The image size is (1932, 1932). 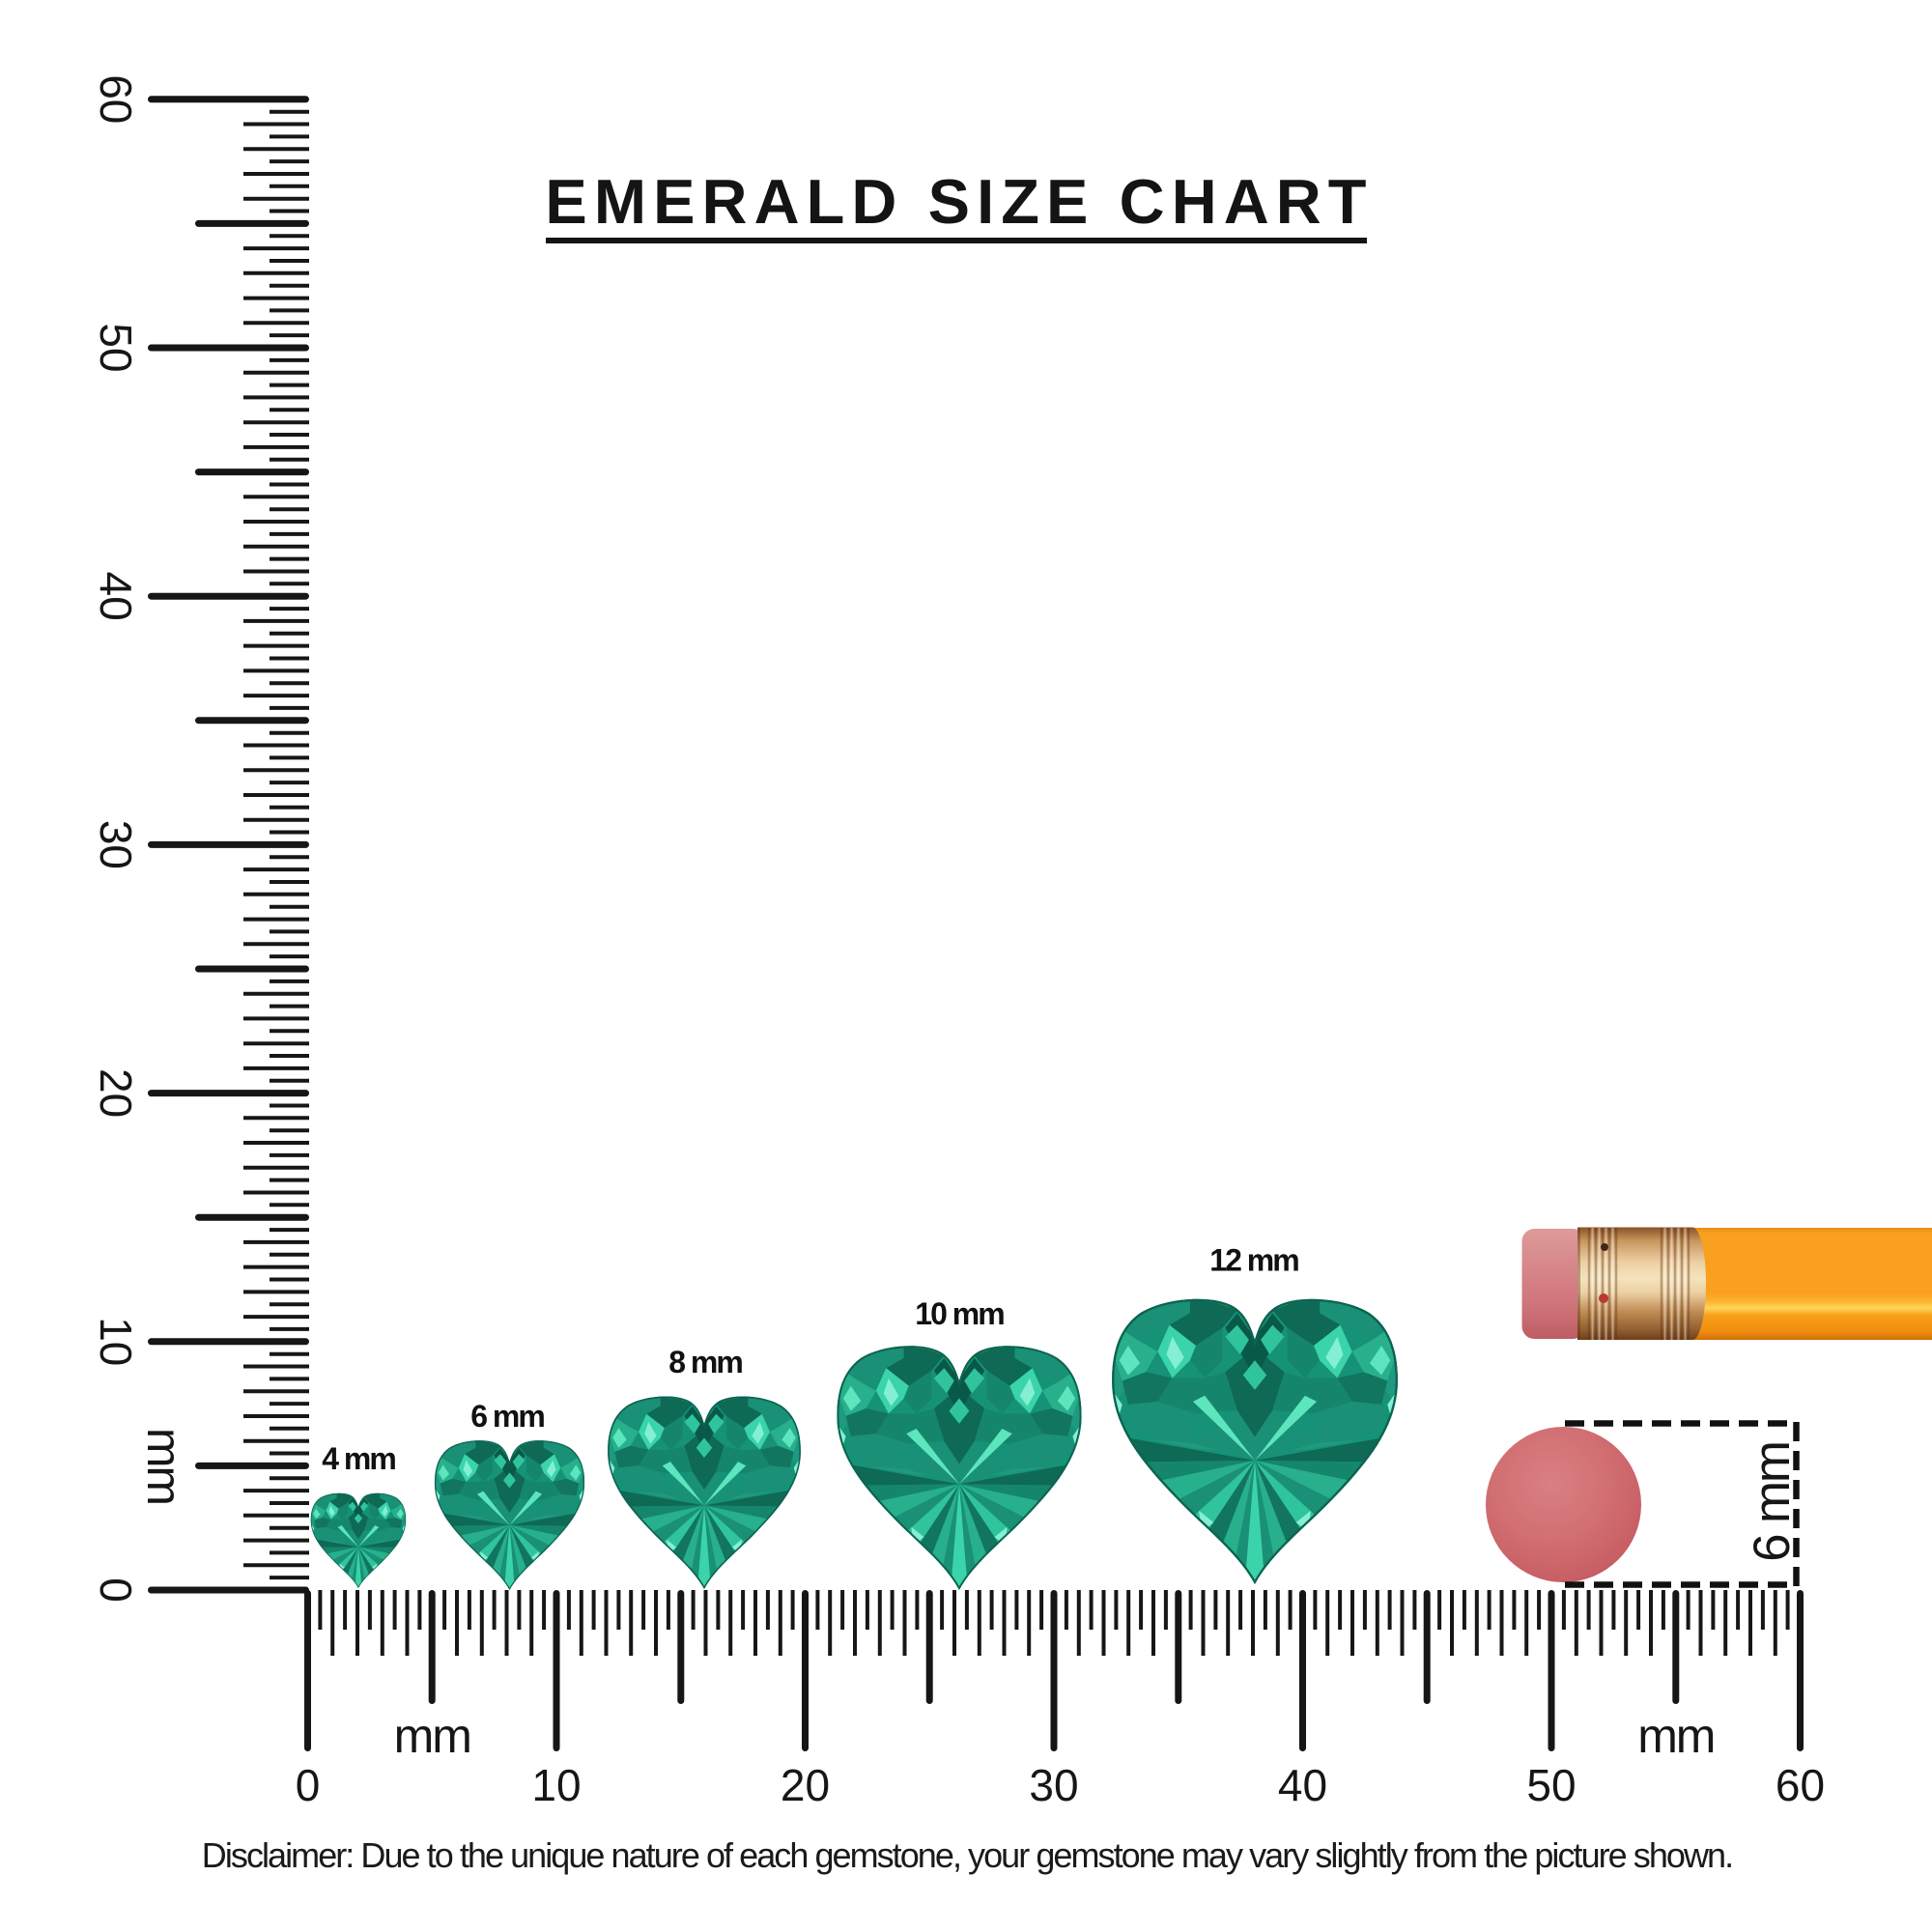 I want to click on svg-text: 12 mm, so click(x=1253, y=1260).